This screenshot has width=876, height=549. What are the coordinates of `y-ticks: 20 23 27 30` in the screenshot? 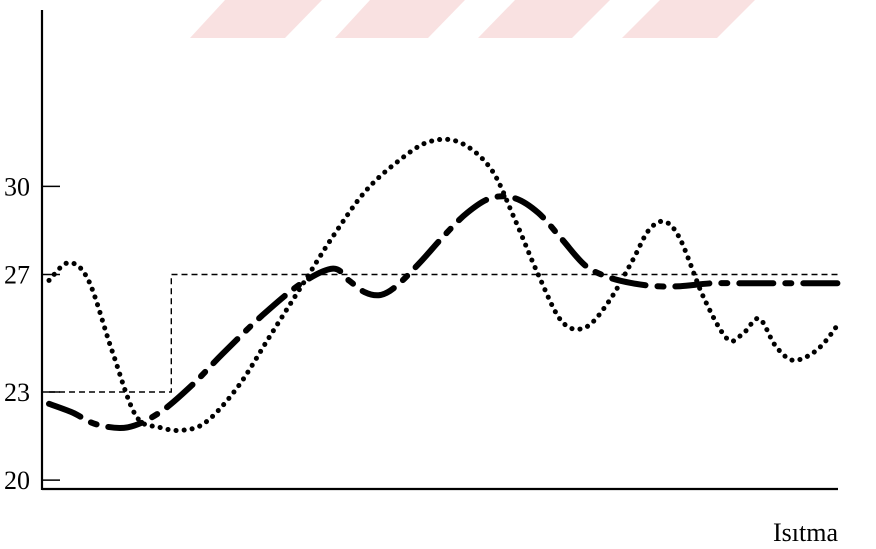 It's located at (32, 333).